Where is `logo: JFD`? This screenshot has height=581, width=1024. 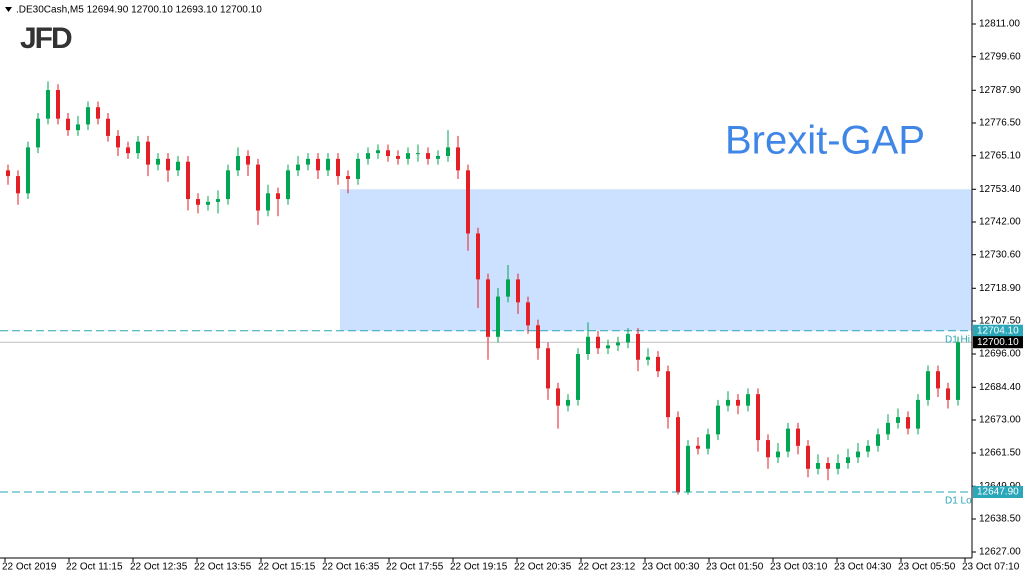
logo: JFD is located at coordinates (46, 38).